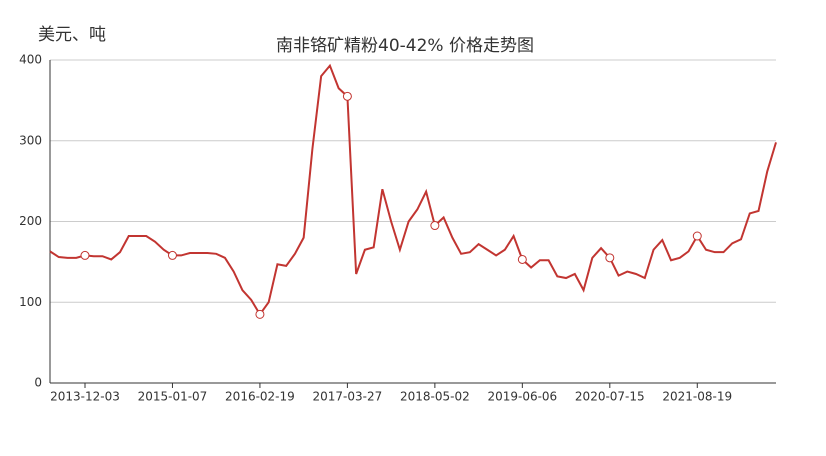 The image size is (826, 456). What do you see at coordinates (435, 397) in the screenshot?
I see `x-tick-label: 2018-05-02` at bounding box center [435, 397].